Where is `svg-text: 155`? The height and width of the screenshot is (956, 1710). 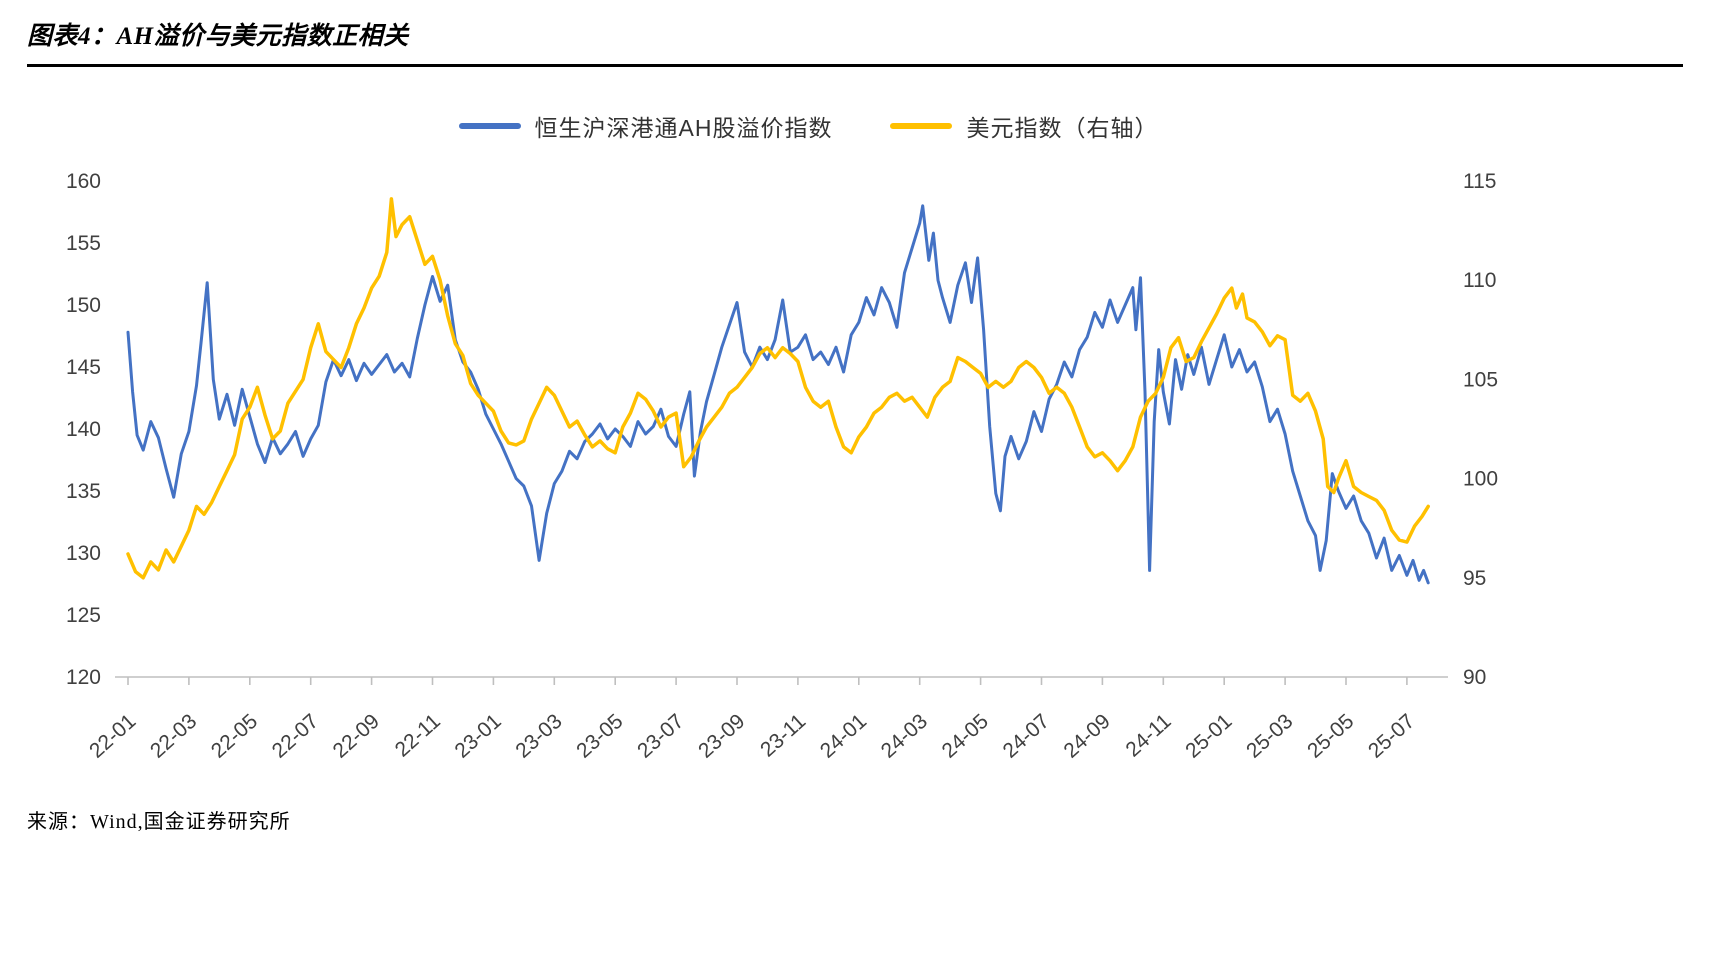
svg-text: 155 is located at coordinates (83, 243).